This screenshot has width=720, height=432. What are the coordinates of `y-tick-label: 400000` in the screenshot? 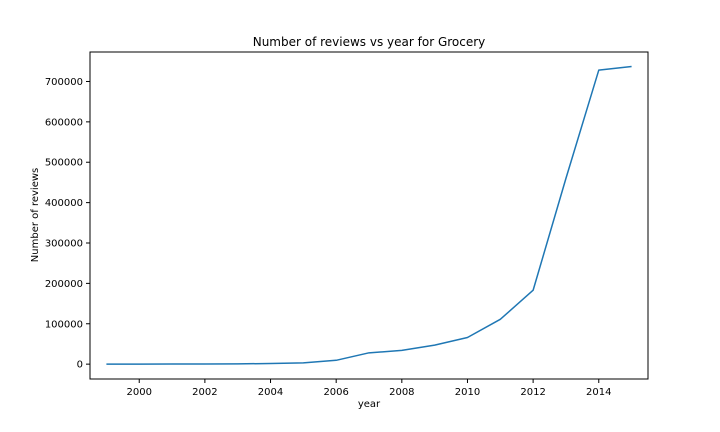 It's located at (64, 203).